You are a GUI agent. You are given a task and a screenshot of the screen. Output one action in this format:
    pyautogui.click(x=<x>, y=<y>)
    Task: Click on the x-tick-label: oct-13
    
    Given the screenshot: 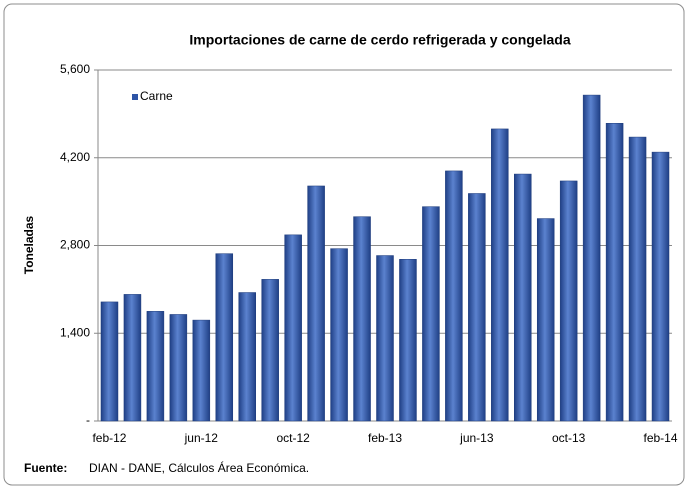 What is the action you would take?
    pyautogui.click(x=569, y=438)
    